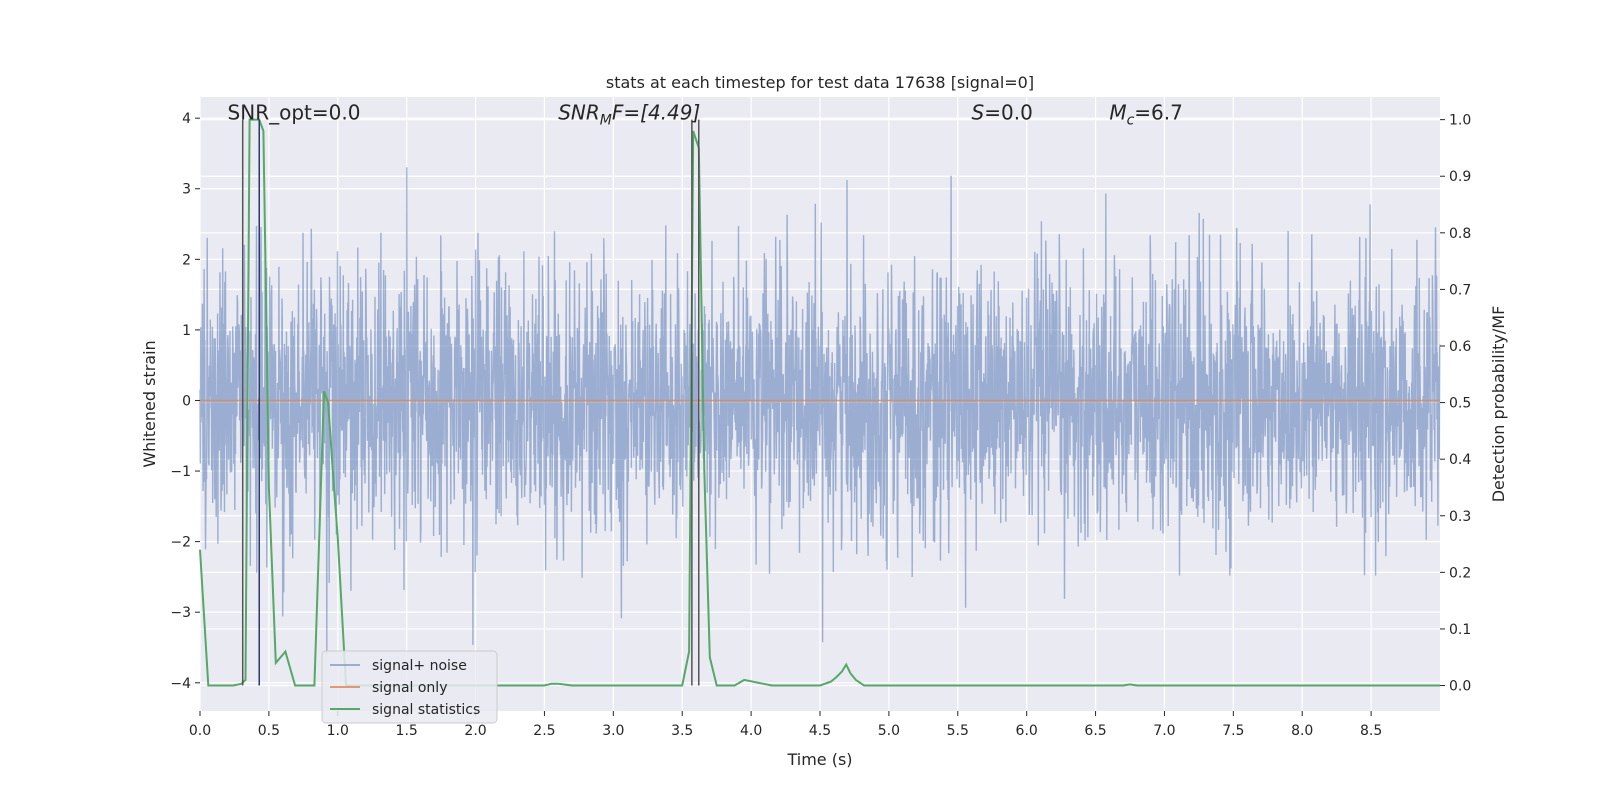  Describe the element at coordinates (180, 684) in the screenshot. I see `y-tick-label-left: −4` at that location.